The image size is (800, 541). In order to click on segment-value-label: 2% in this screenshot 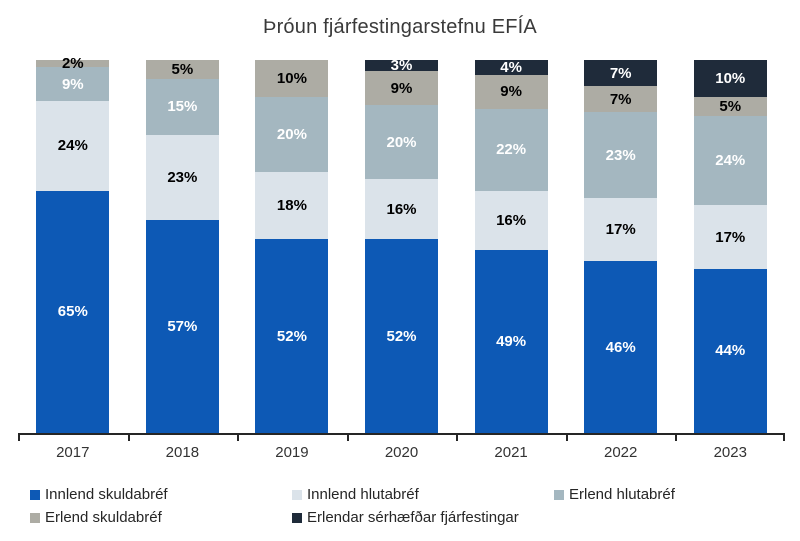, I will do `click(72, 64)`.